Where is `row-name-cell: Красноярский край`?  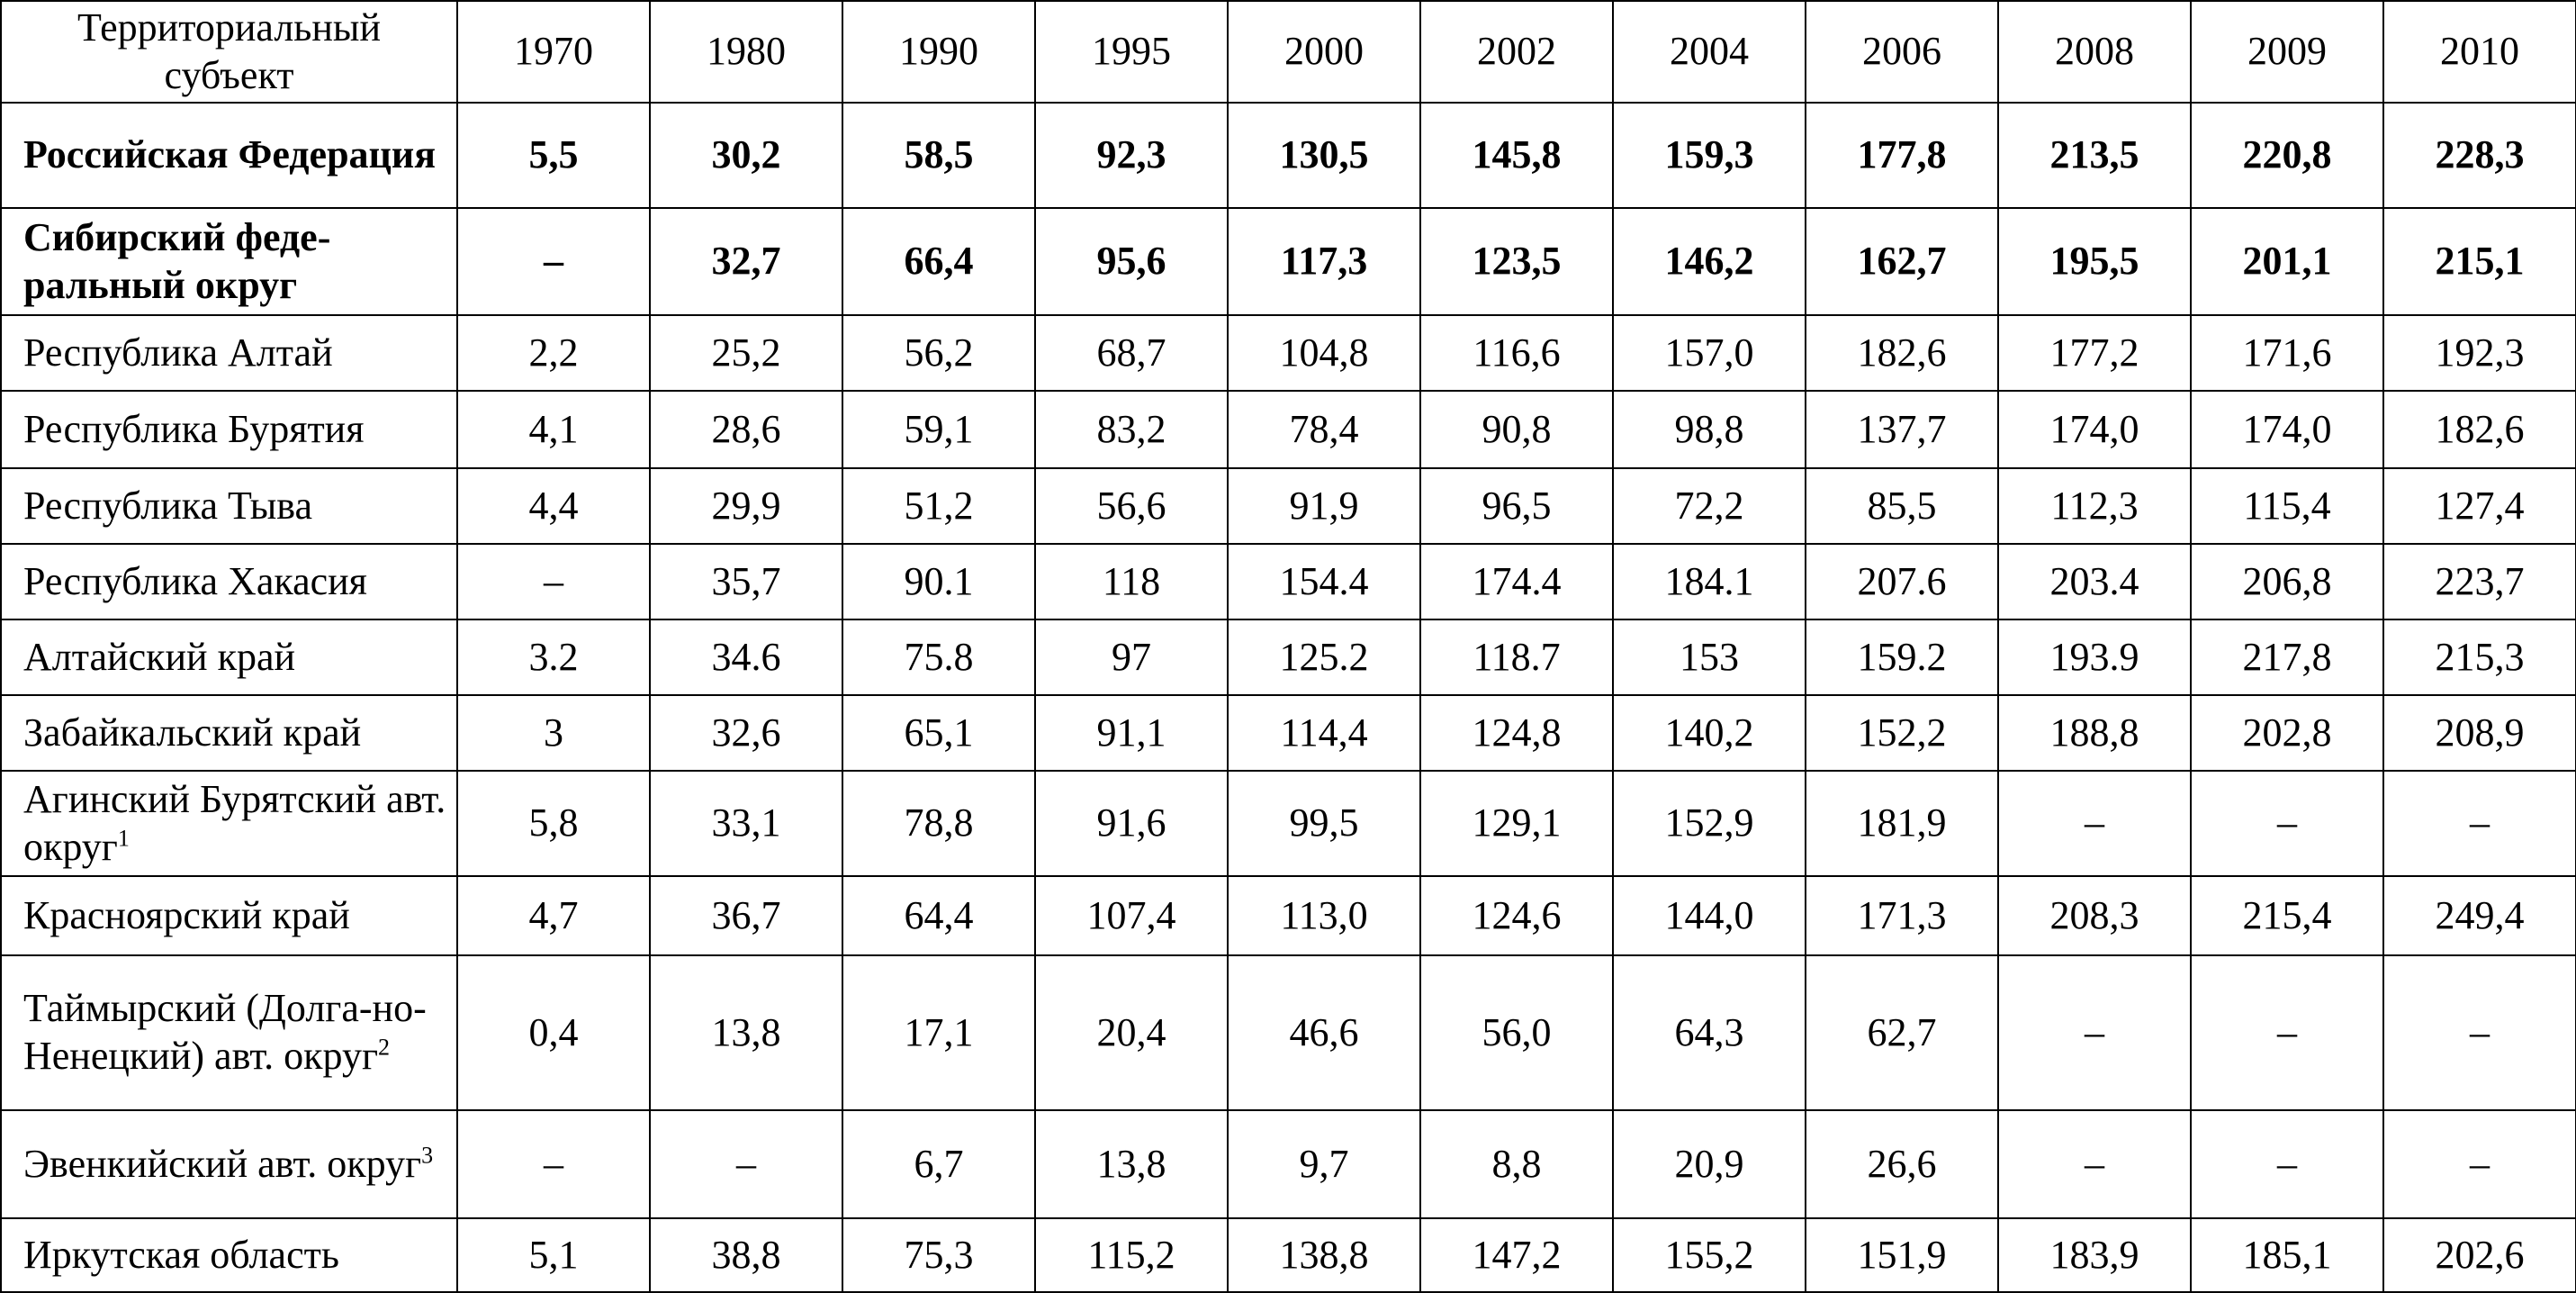
row-name-cell: Красноярский край is located at coordinates (229, 915).